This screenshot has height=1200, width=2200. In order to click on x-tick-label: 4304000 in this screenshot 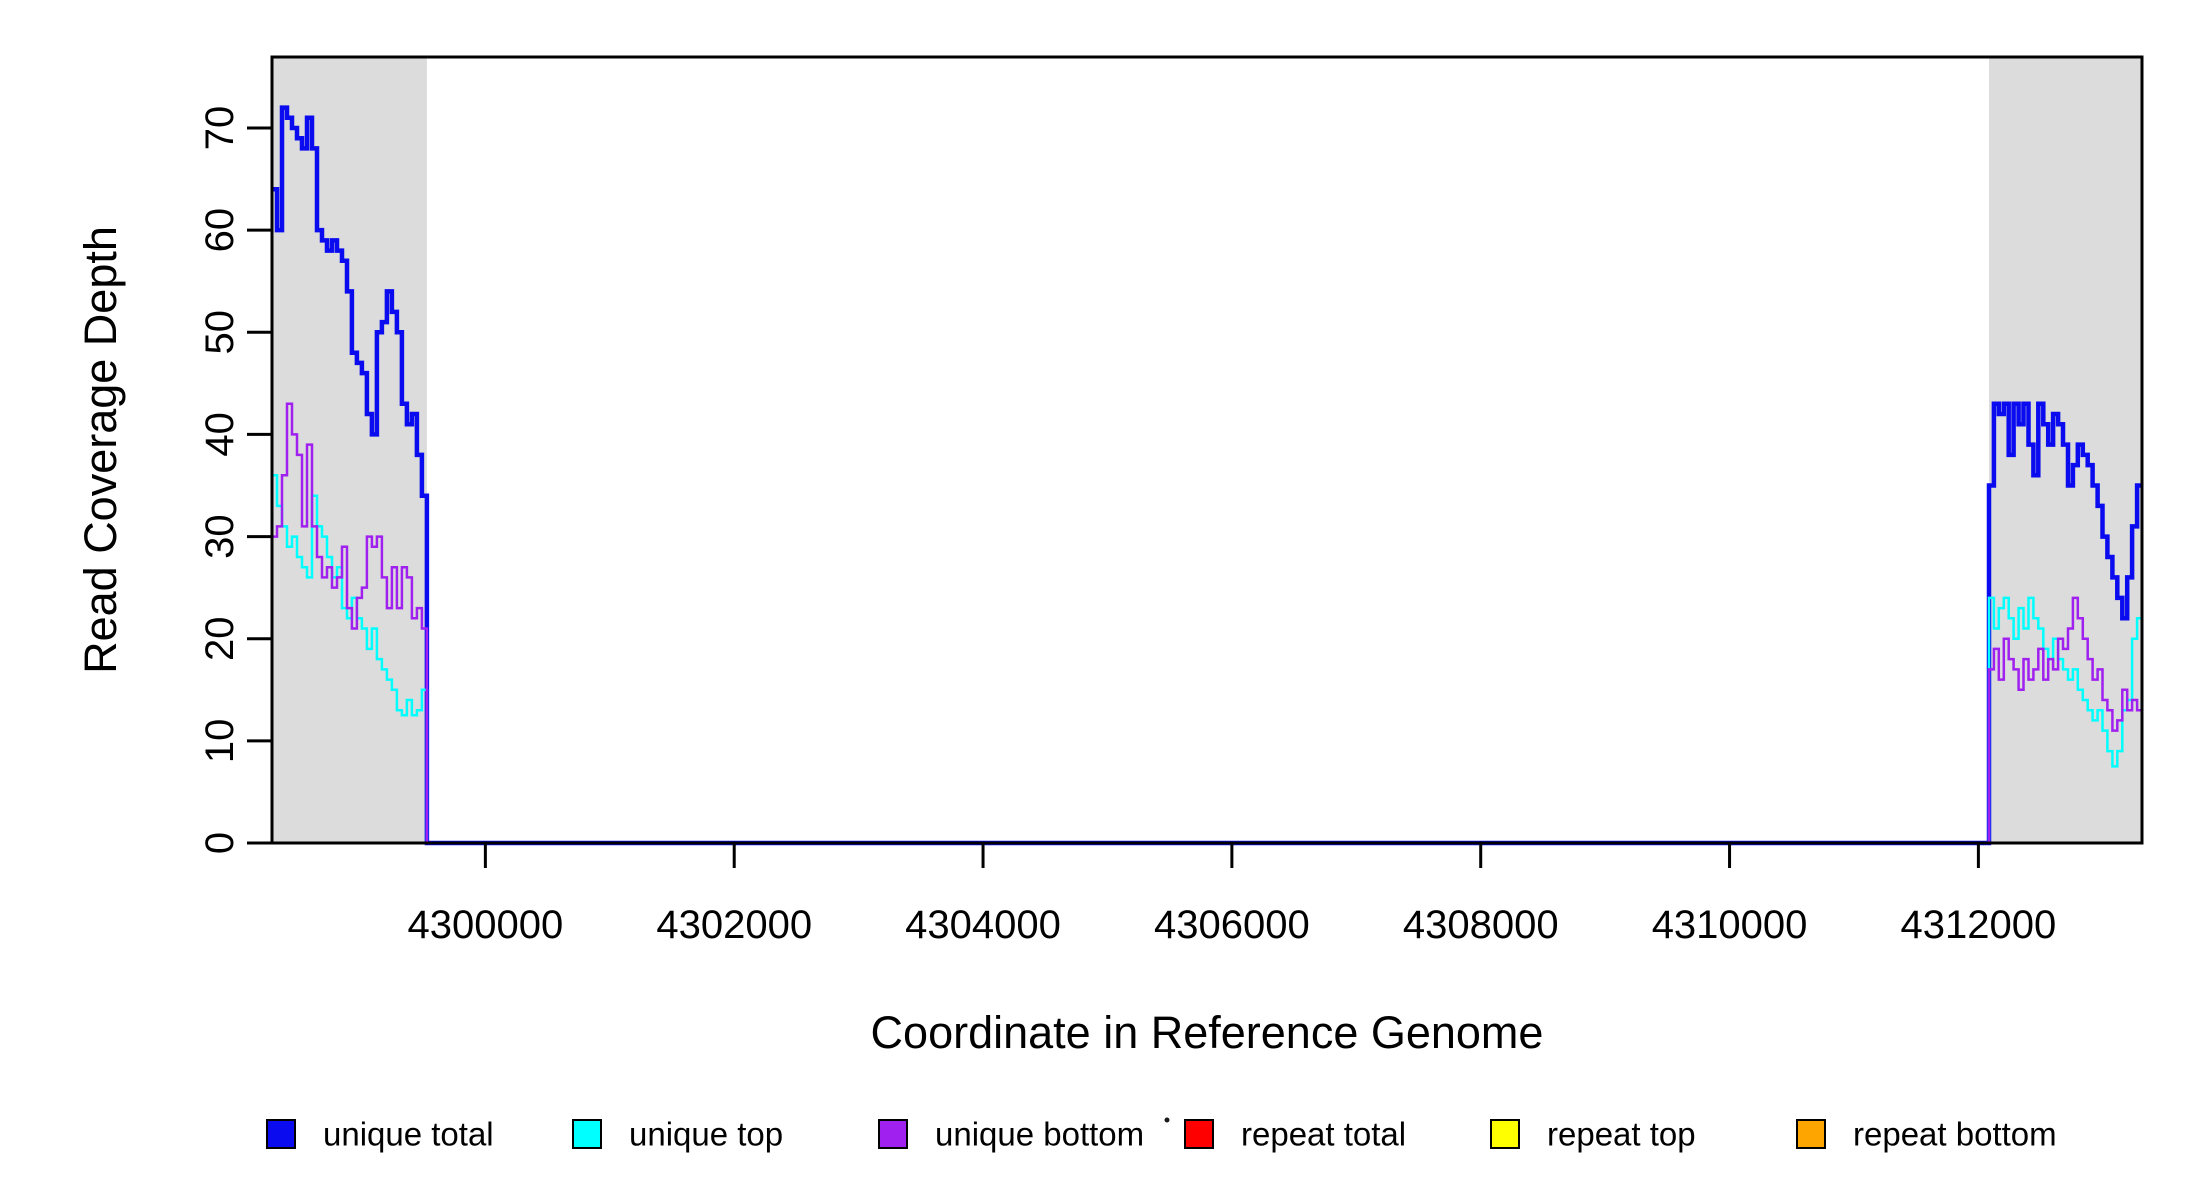, I will do `click(983, 925)`.